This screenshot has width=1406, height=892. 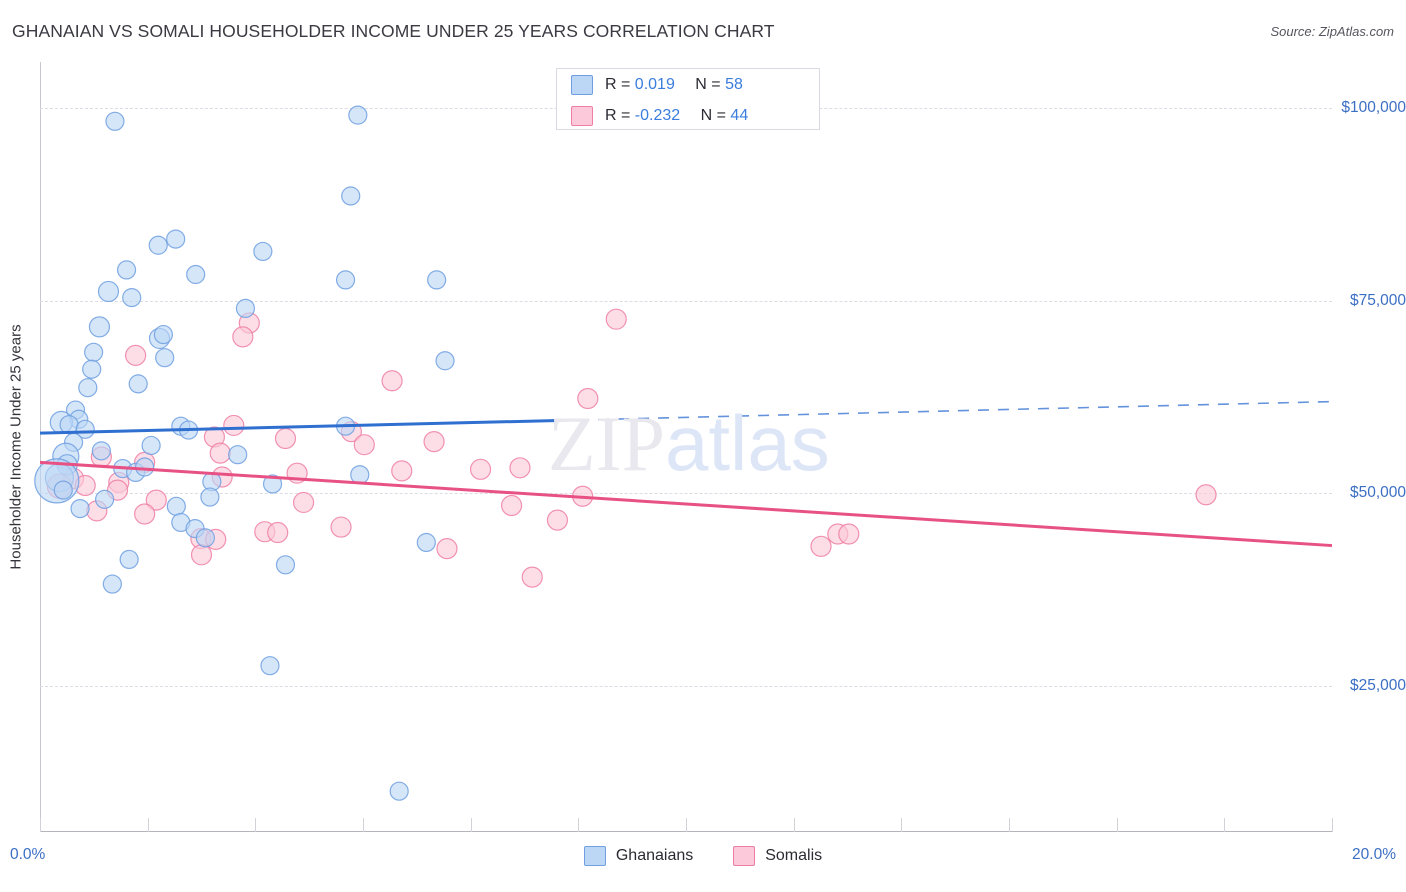 I want to click on trendline-ghanaians, so click(x=299, y=426).